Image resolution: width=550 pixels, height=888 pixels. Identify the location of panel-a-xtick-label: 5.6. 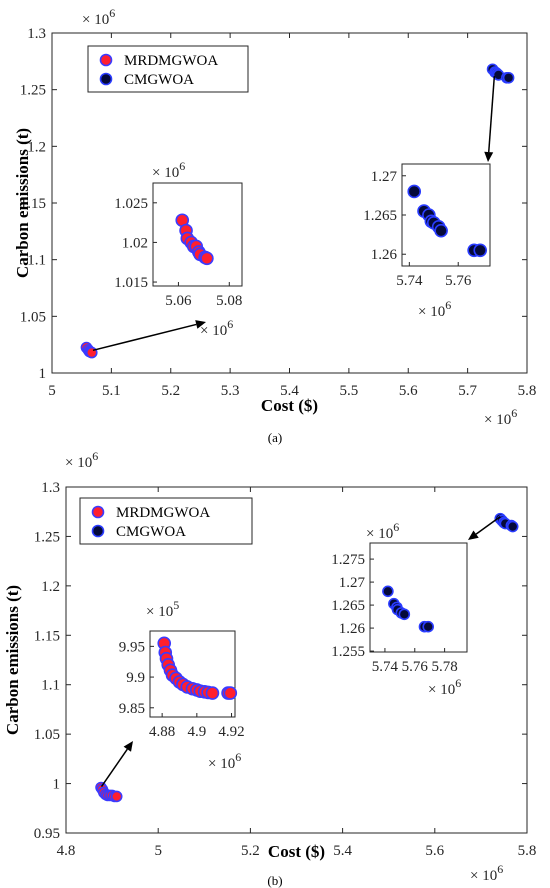
(408, 391).